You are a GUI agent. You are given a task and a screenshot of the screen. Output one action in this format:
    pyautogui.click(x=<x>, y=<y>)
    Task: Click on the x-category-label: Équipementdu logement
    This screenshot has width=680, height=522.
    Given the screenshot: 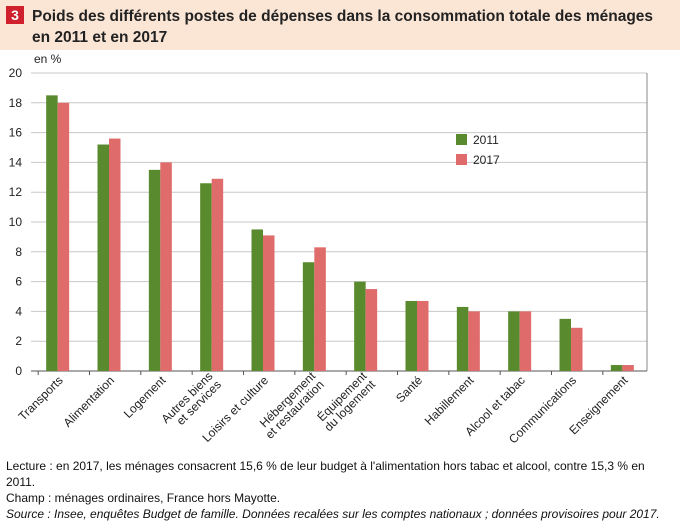 What is the action you would take?
    pyautogui.click(x=345, y=401)
    